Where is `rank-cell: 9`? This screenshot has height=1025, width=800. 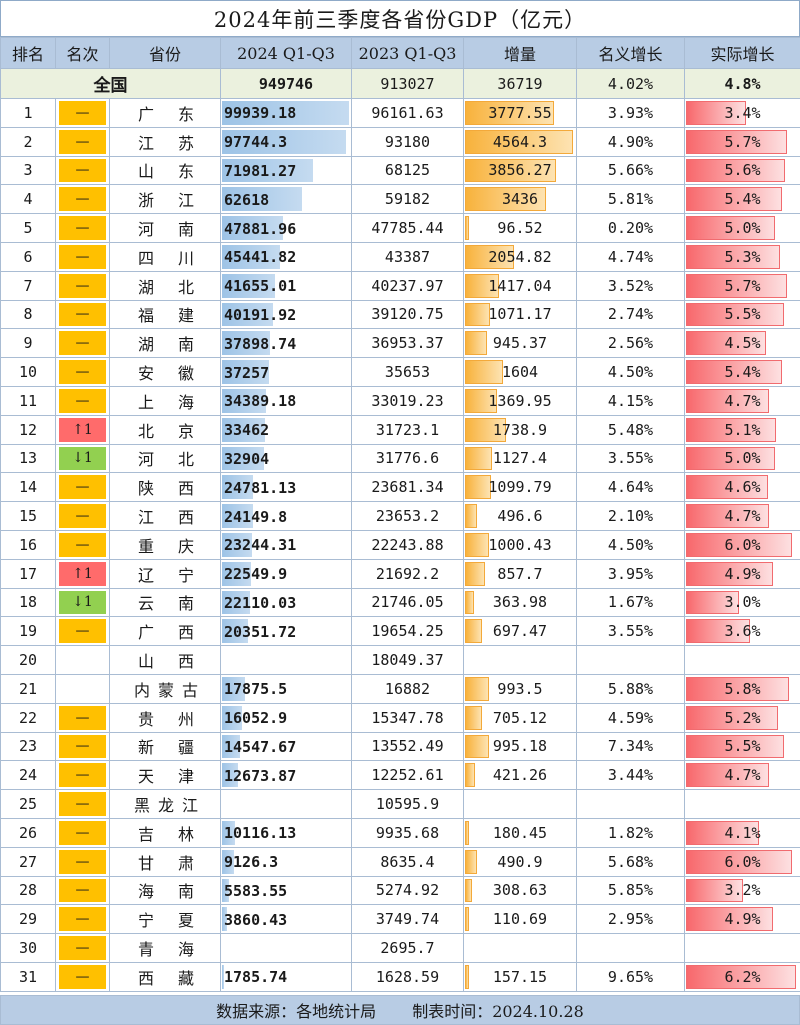 rank-cell: 9 is located at coordinates (28, 343).